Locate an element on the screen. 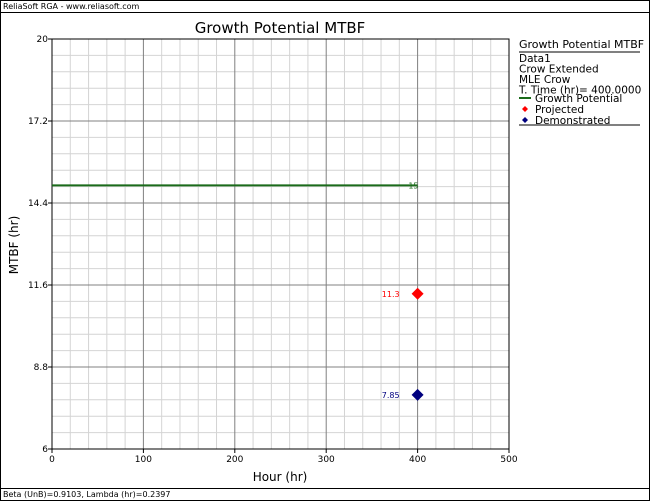 Image resolution: width=650 pixels, height=501 pixels. app-header: ReliaSoft RGA - www.reliasoft.com is located at coordinates (325, 7).